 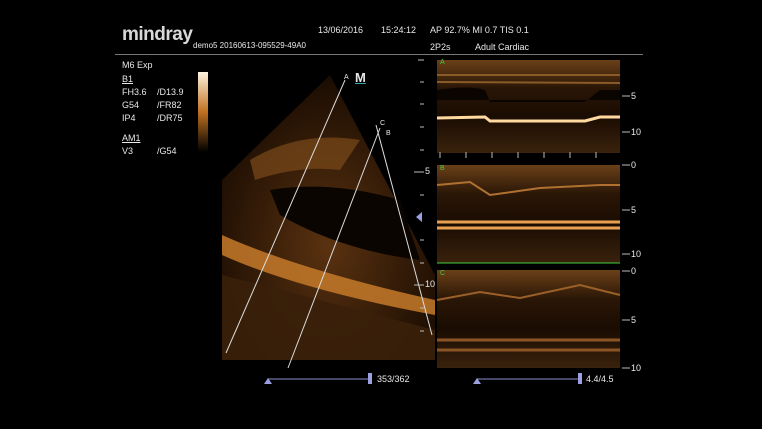 What do you see at coordinates (428, 171) in the screenshot?
I see `depth-label-5: 5` at bounding box center [428, 171].